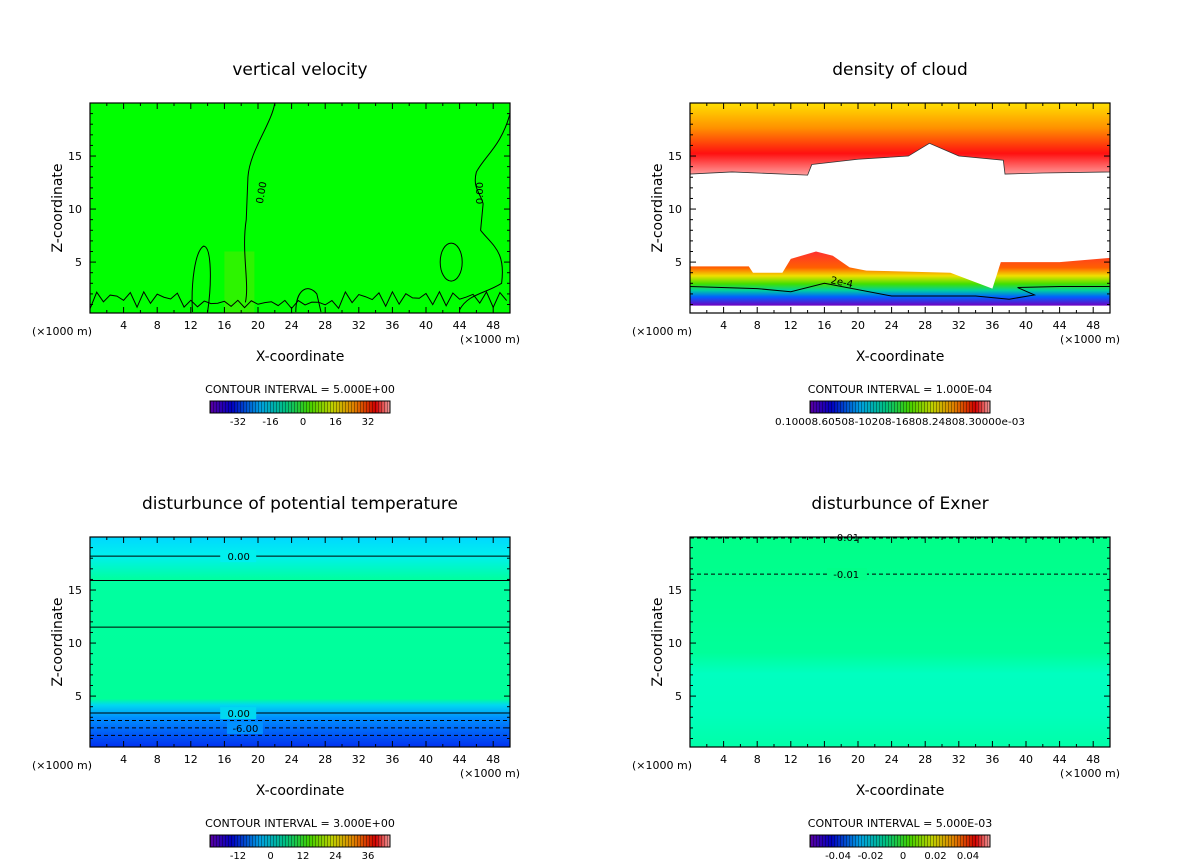 Image resolution: width=1200 pixels, height=868 pixels. I want to click on colorbar-tick-label: 0.04, so click(968, 856).